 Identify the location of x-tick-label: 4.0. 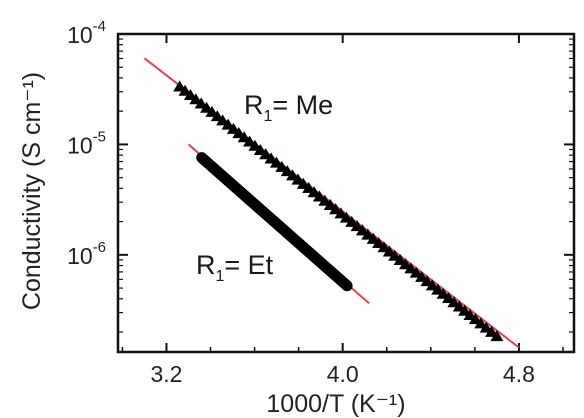
(343, 374).